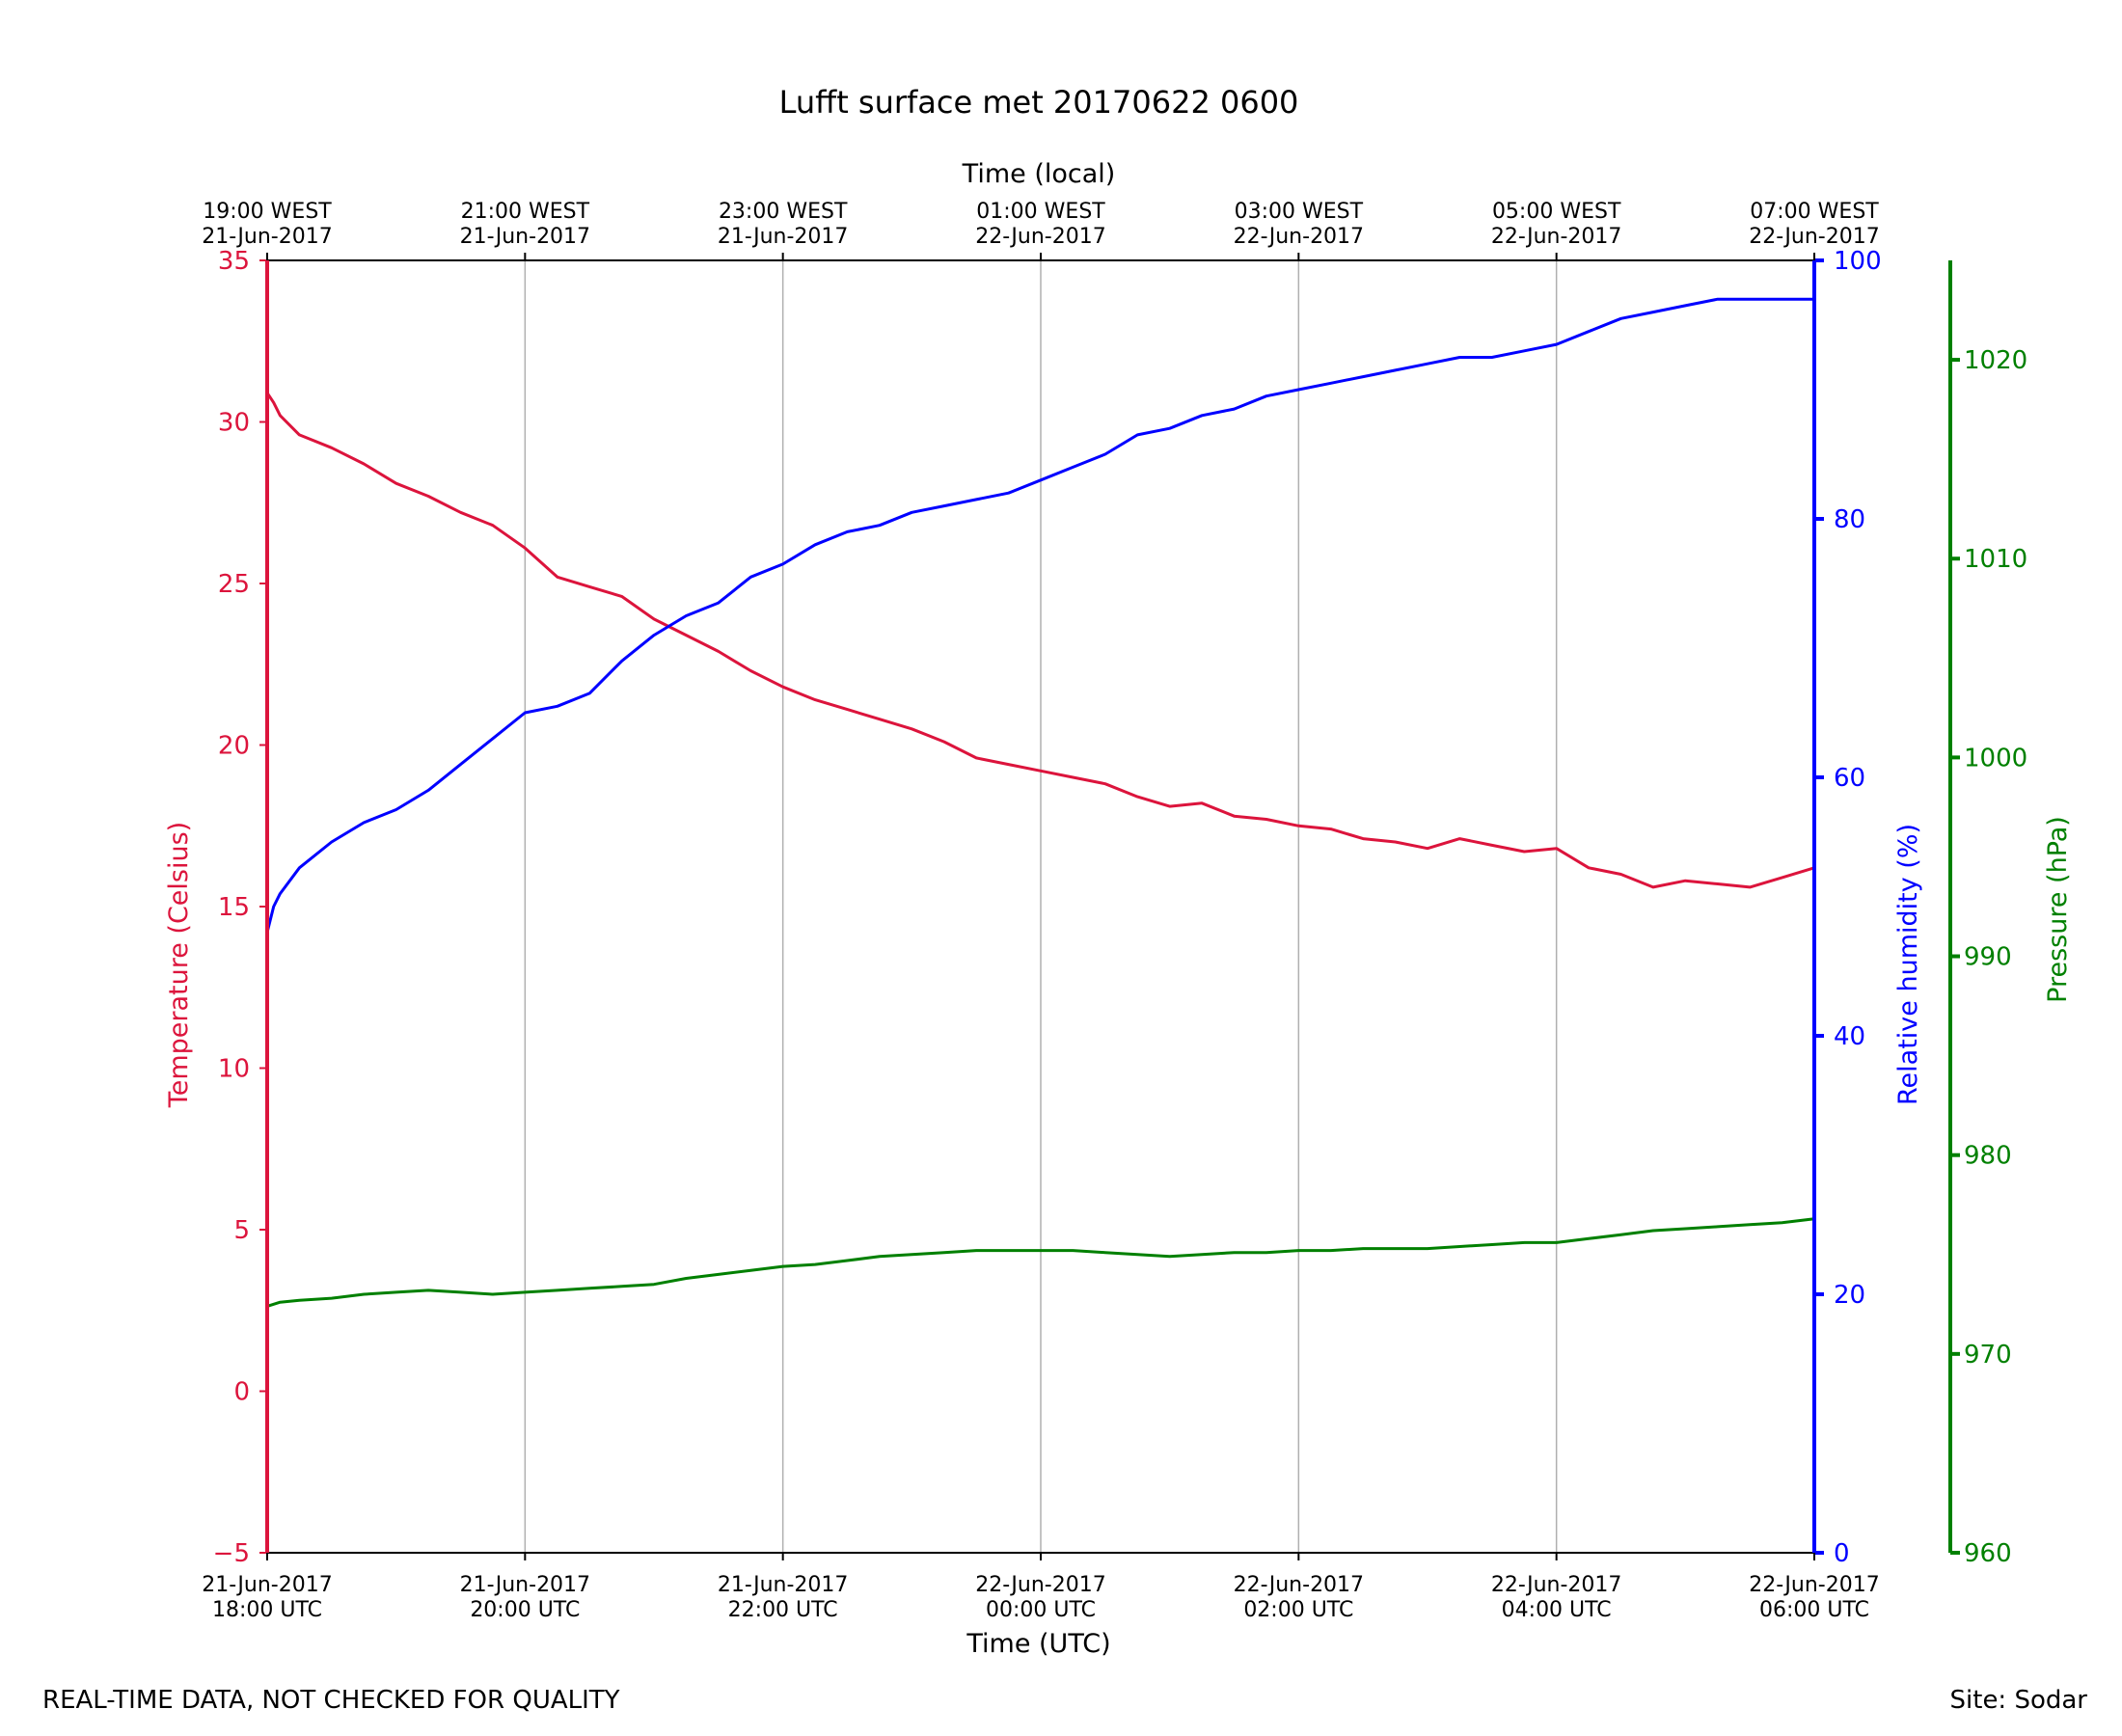 Image resolution: width=2122 pixels, height=1736 pixels. I want to click on local-tick-label-time: 03:00 WEST, so click(1300, 212).